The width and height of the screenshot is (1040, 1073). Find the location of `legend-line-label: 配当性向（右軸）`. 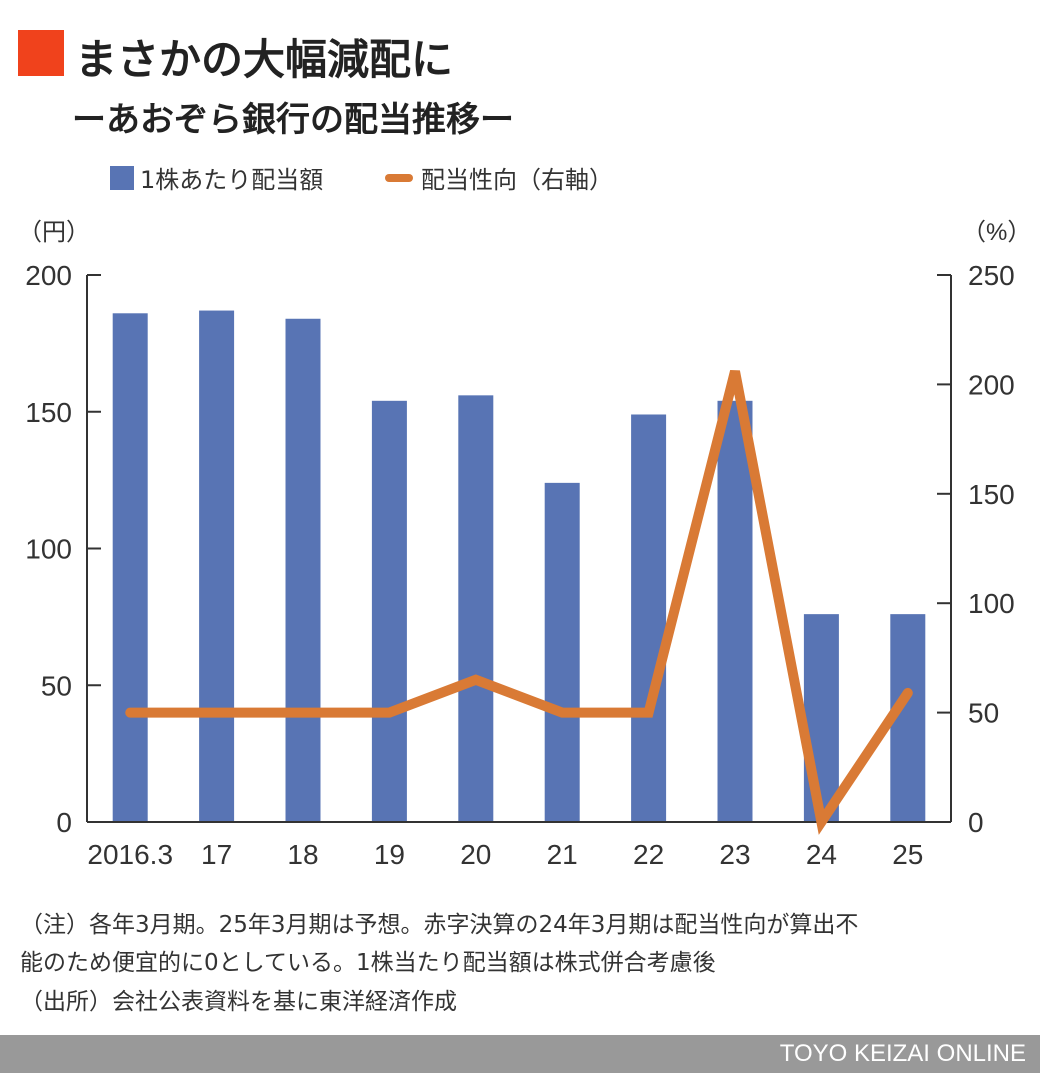

legend-line-label: 配当性向（右軸） is located at coordinates (517, 180).